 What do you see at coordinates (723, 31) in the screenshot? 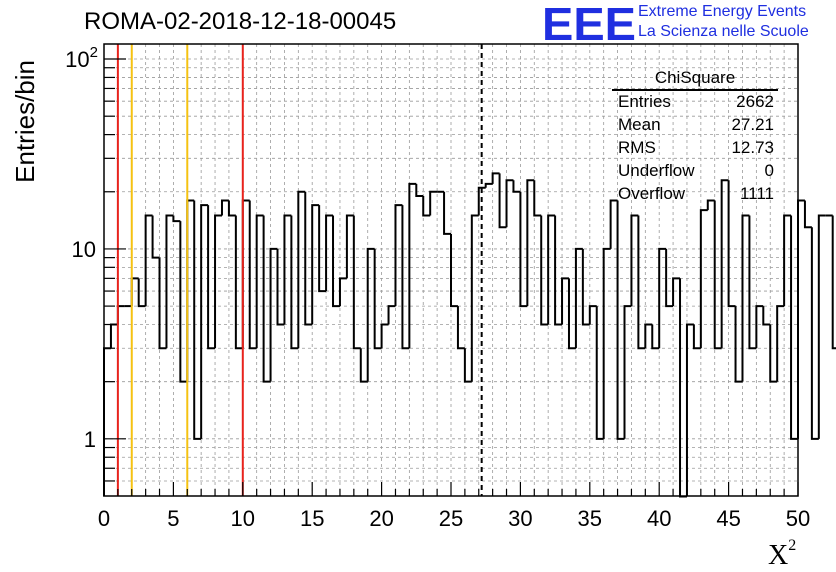
I see `logo-line-2: La Scienza nelle Scuole` at bounding box center [723, 31].